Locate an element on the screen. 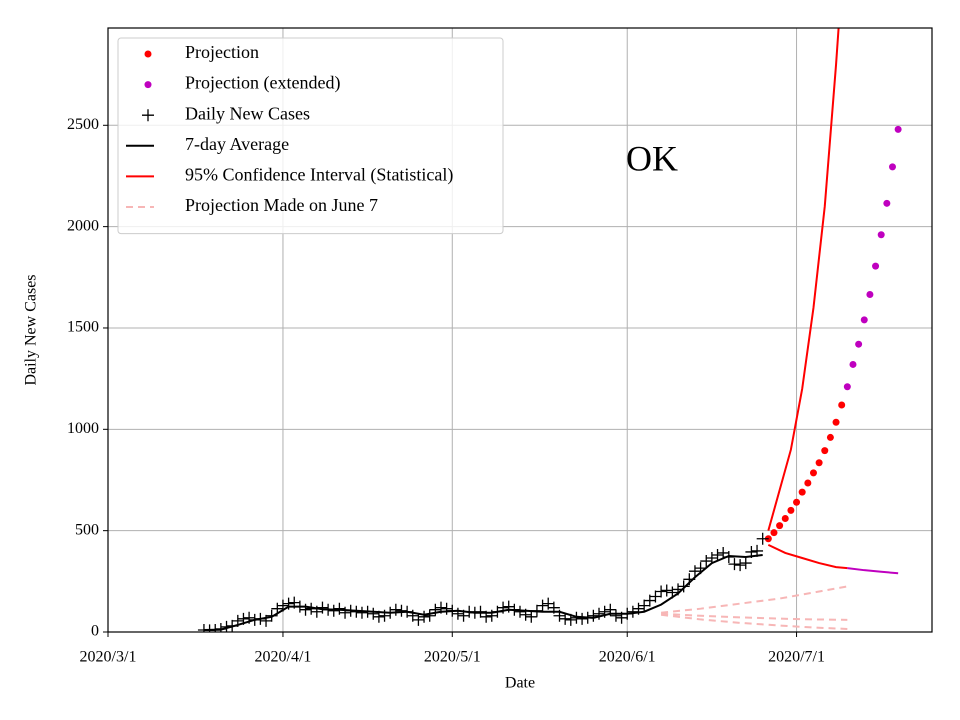  y-tick-label: 1000 is located at coordinates (83, 428).